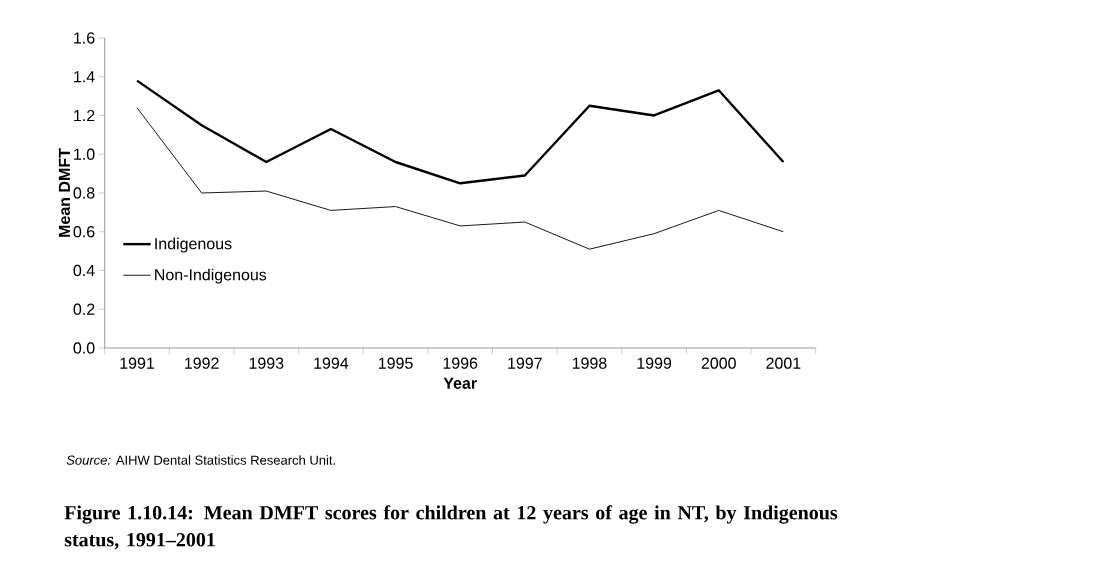 This screenshot has height=583, width=1093. Describe the element at coordinates (589, 363) in the screenshot. I see `x-tick-label: 1998` at that location.